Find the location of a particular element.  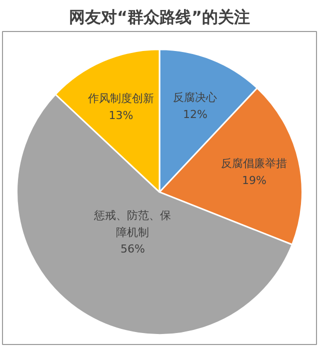

chart-title: 网友对“群众路线”的关注 is located at coordinates (159, 17).